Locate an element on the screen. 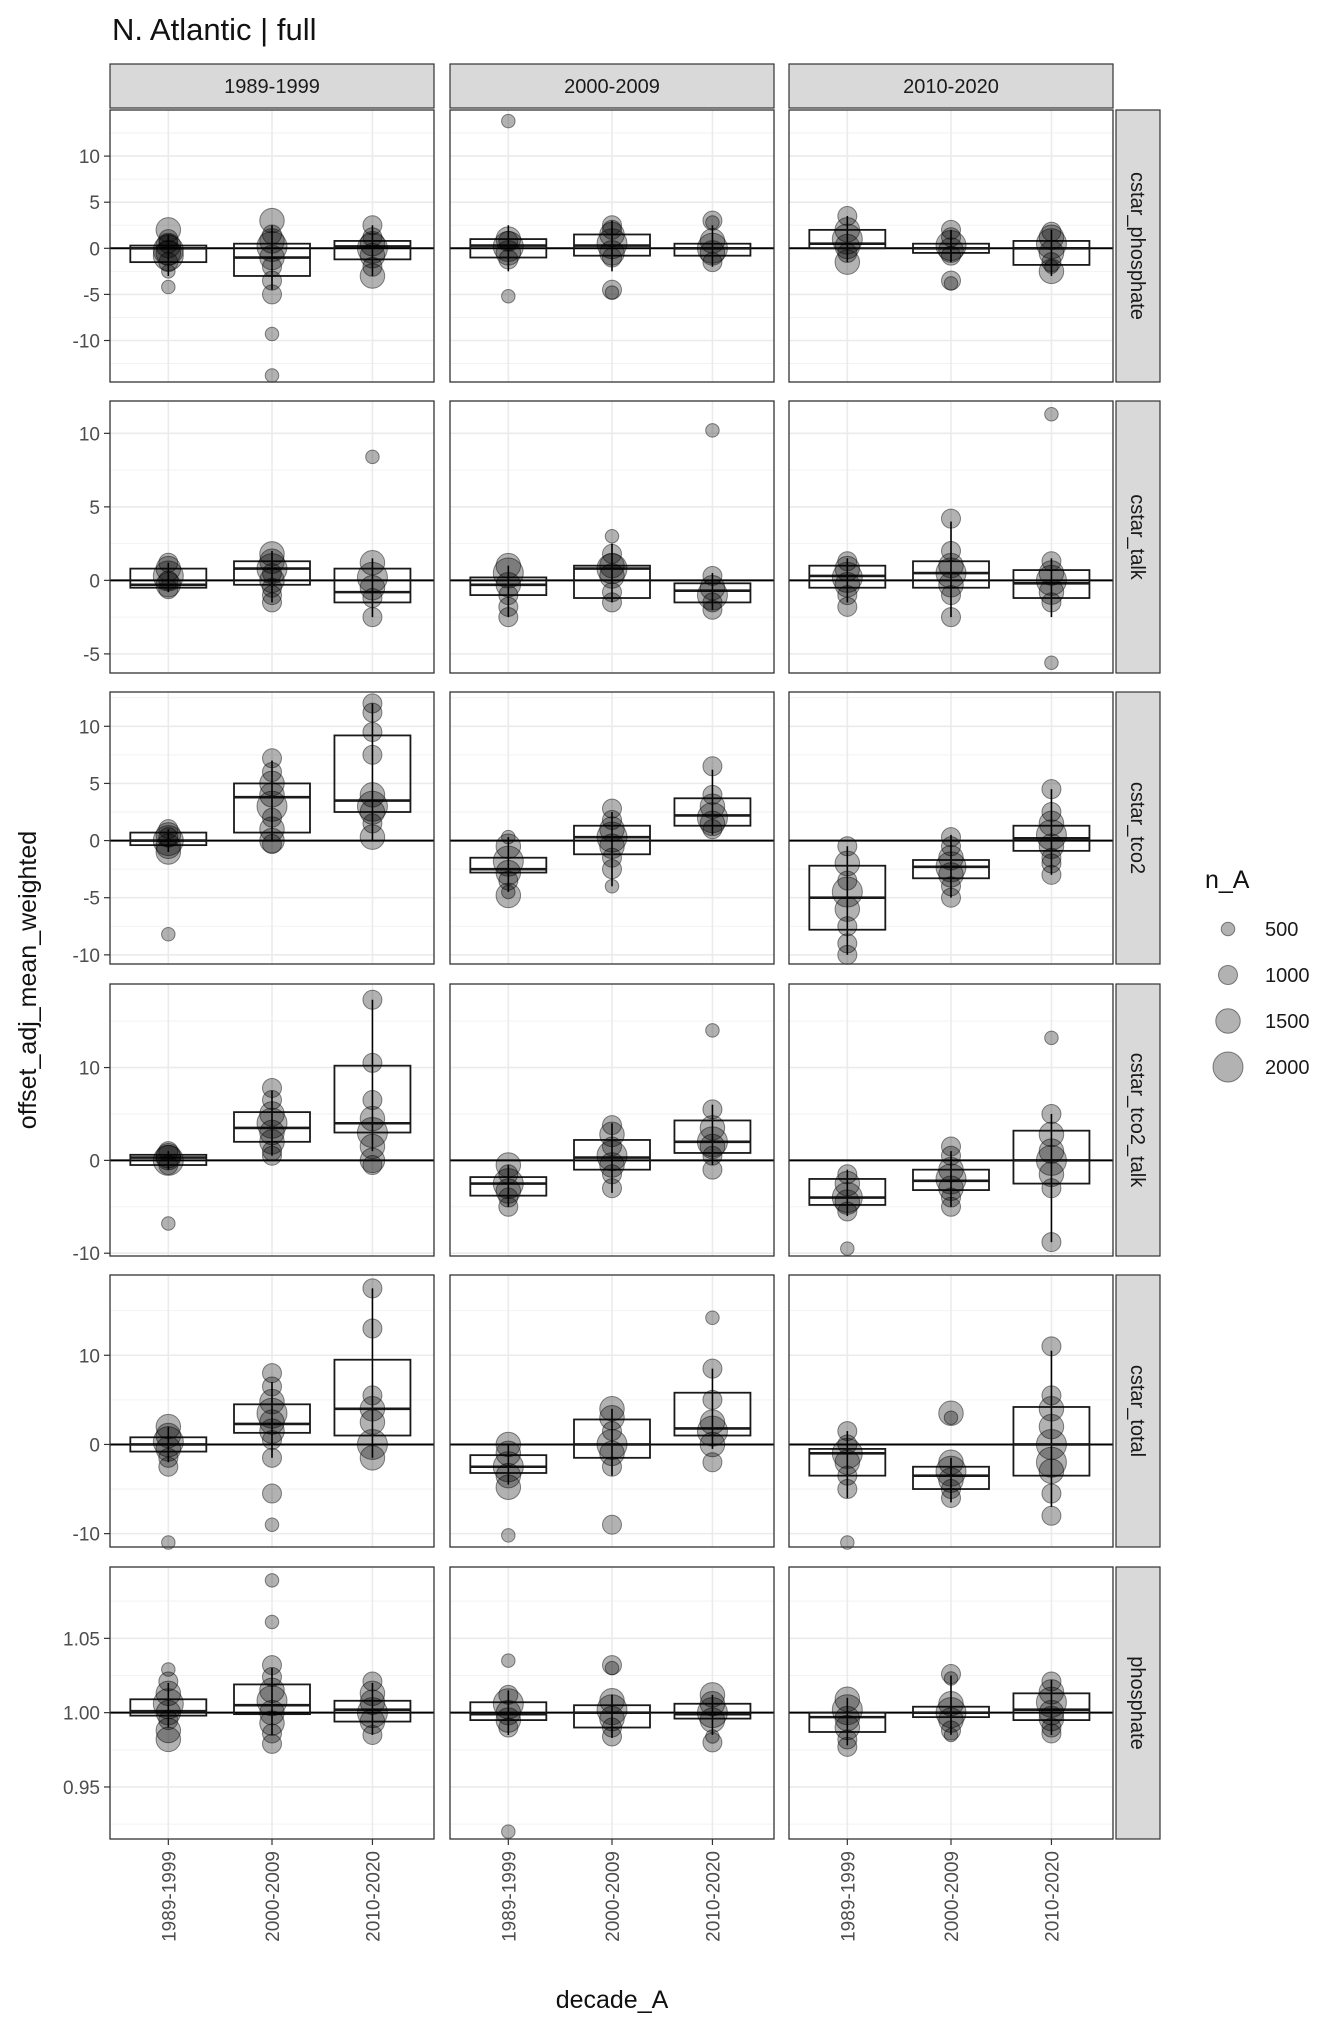 This screenshot has height=2021, width=1344. x-tick-label: 2010-2020 is located at coordinates (1052, 1896).